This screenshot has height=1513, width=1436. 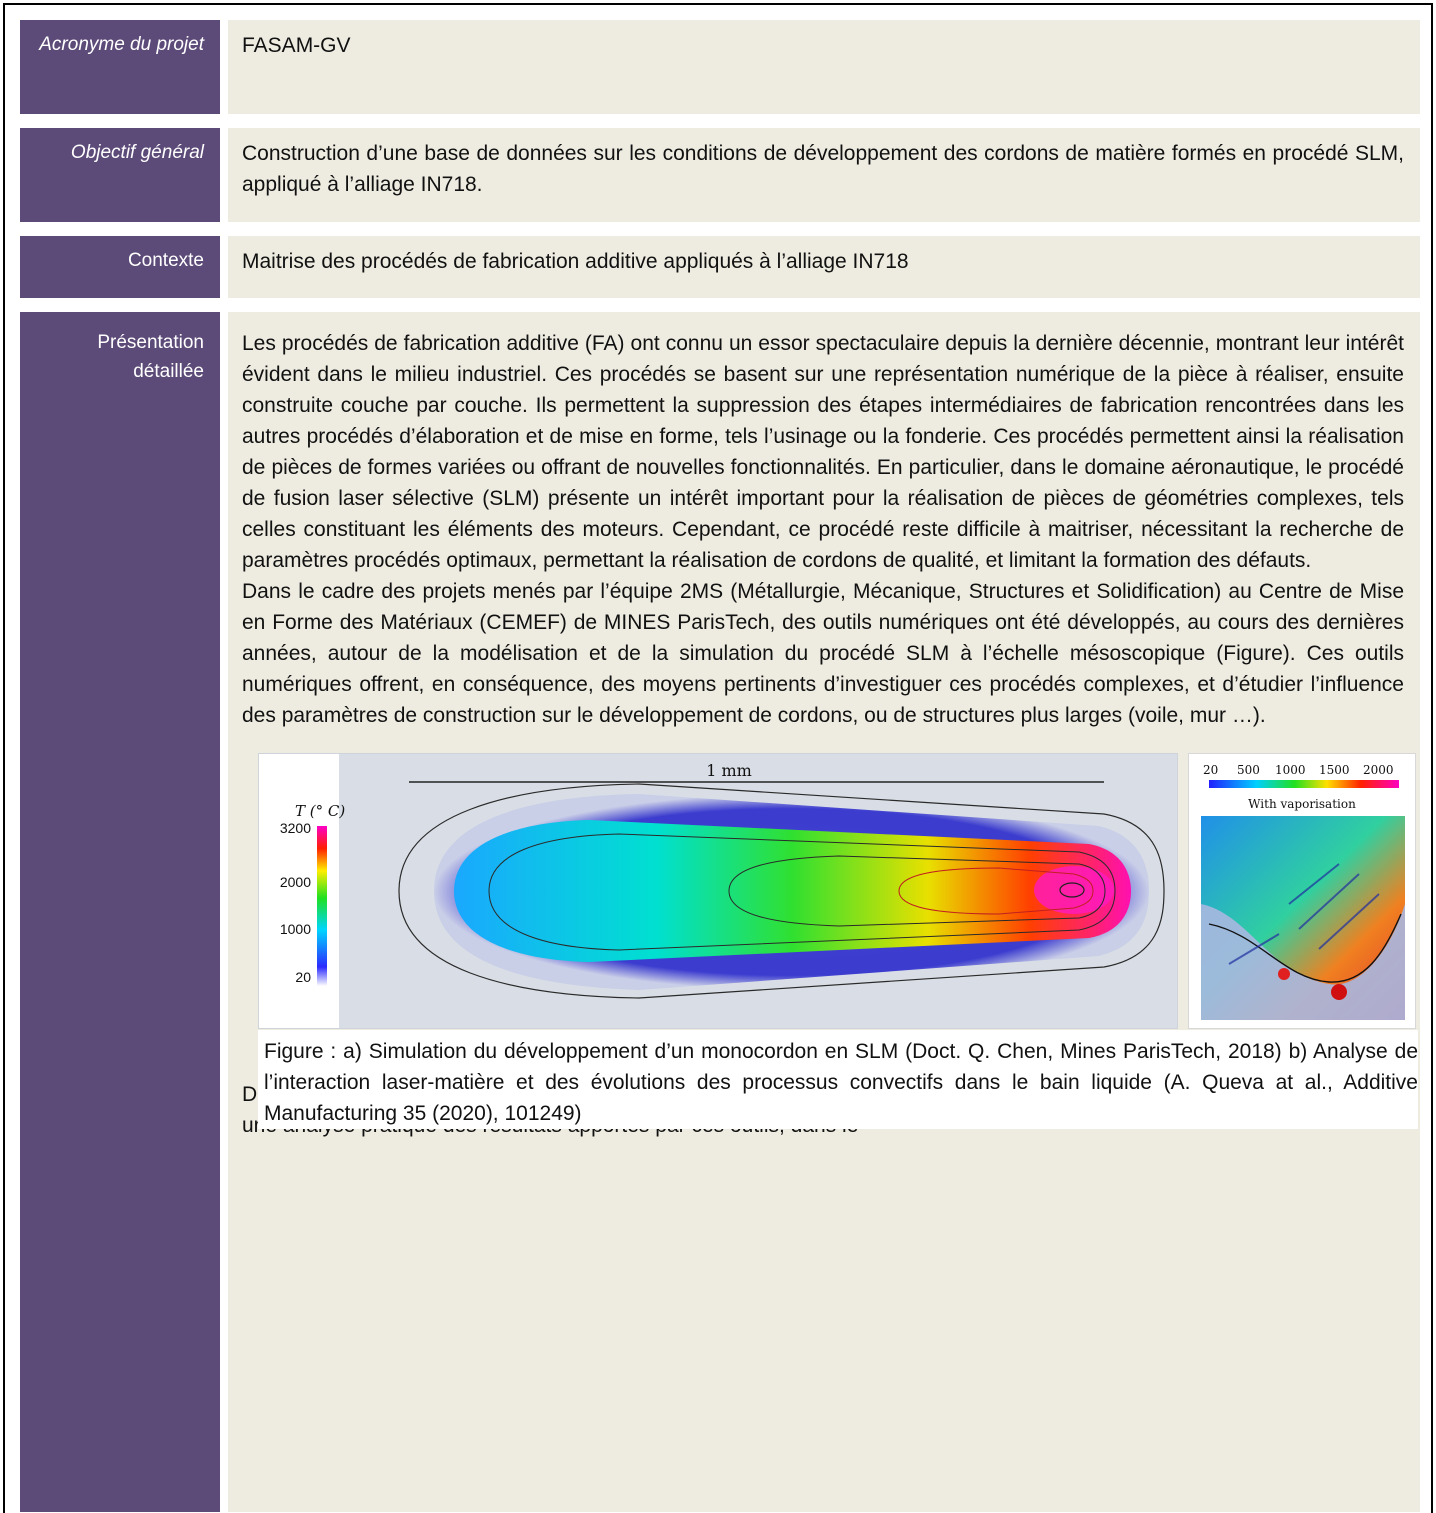 What do you see at coordinates (1074, 890) in the screenshot?
I see `laser-spot` at bounding box center [1074, 890].